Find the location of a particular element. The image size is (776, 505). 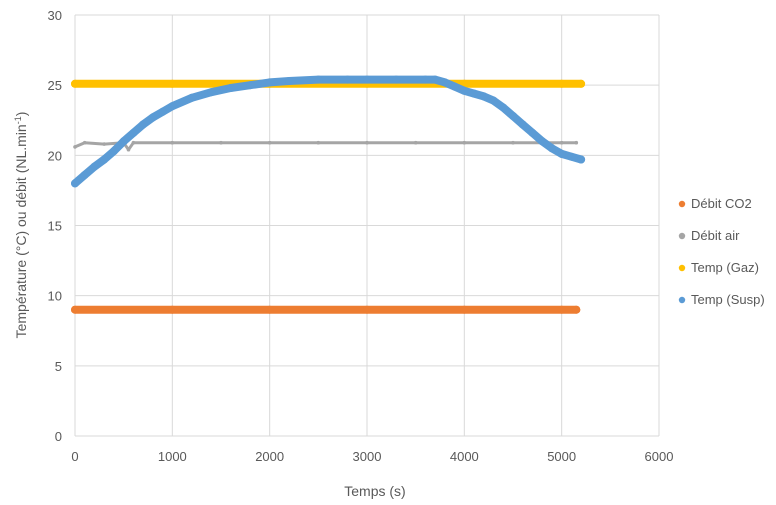

x-tick-label: 1000 is located at coordinates (172, 456).